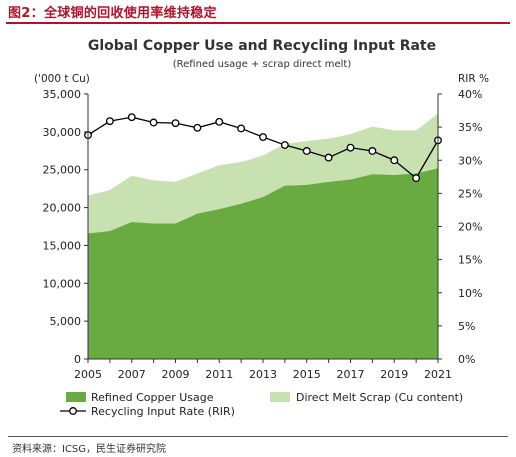  I want to click on left-axis-unit-label: ('000 t Cu), so click(62, 79).